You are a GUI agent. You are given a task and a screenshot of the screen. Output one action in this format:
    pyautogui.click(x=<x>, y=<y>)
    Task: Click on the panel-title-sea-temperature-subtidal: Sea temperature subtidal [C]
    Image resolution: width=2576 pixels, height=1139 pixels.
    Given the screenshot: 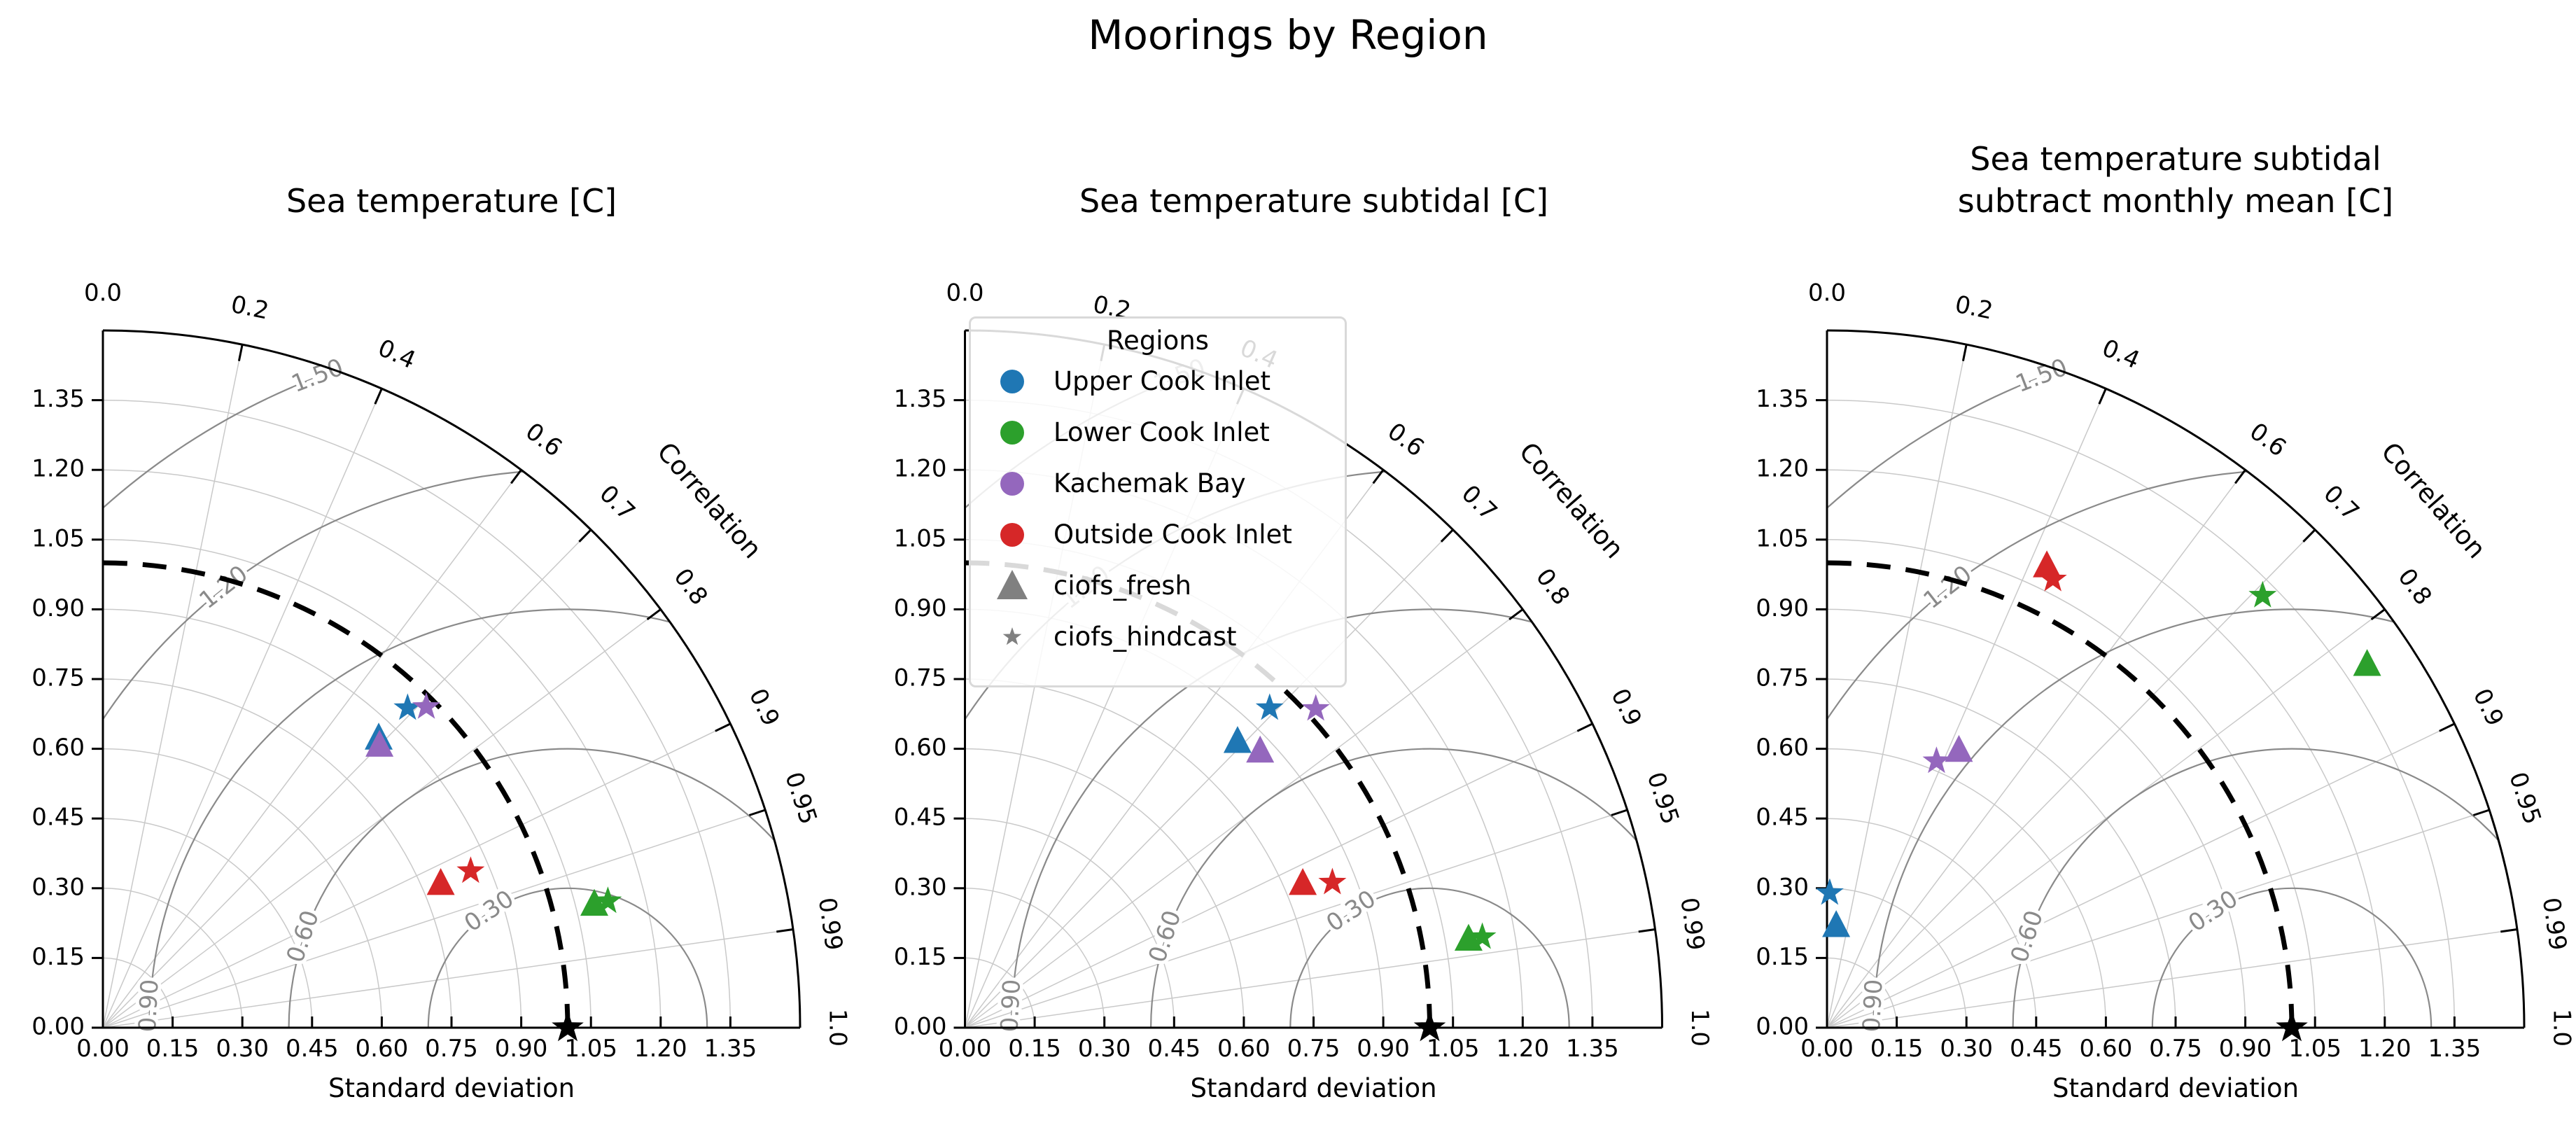 What is the action you would take?
    pyautogui.click(x=1313, y=201)
    